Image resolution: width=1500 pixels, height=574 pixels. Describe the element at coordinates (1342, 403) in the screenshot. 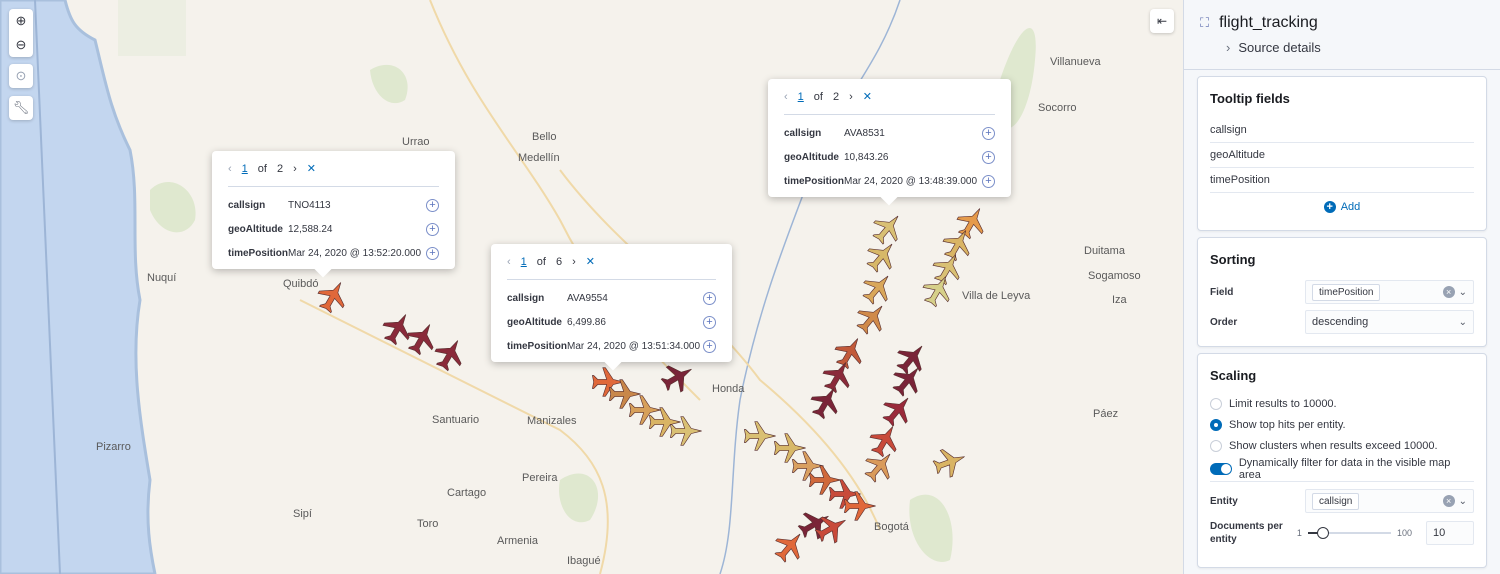

I see `radio-limit-results: Limit results to 10000.` at that location.